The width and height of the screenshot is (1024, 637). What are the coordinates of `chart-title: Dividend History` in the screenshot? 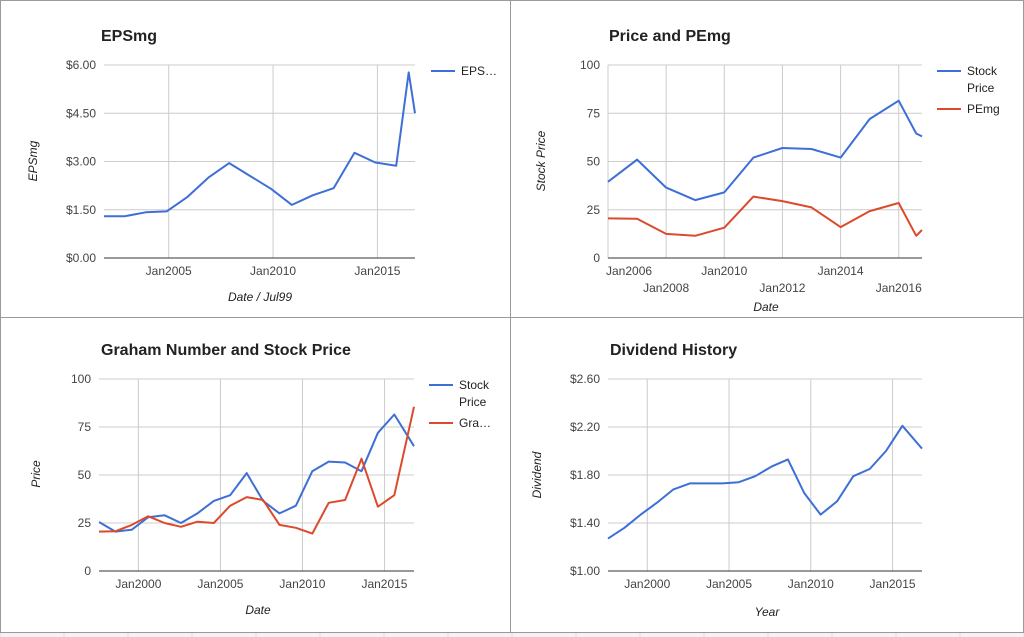 It's located at (673, 350).